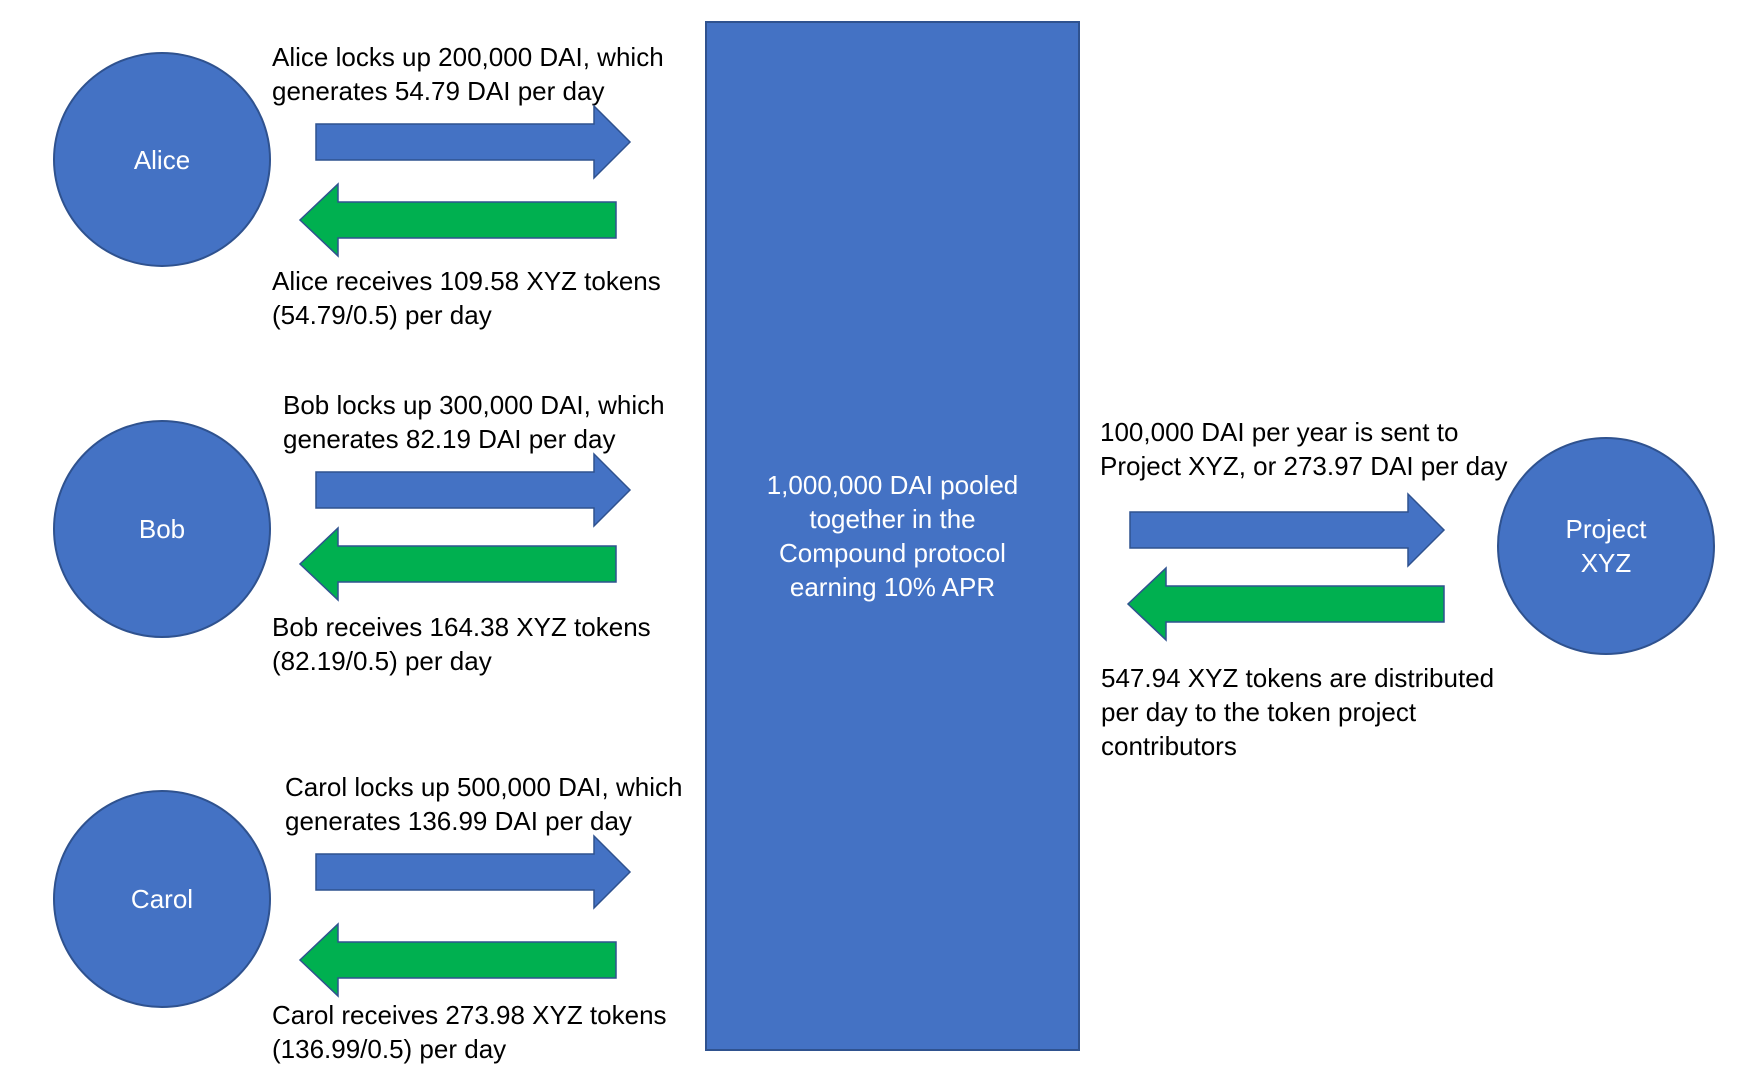 The height and width of the screenshot is (1066, 1756). I want to click on node-project-xyz-label: Project XYZ, so click(1606, 546).